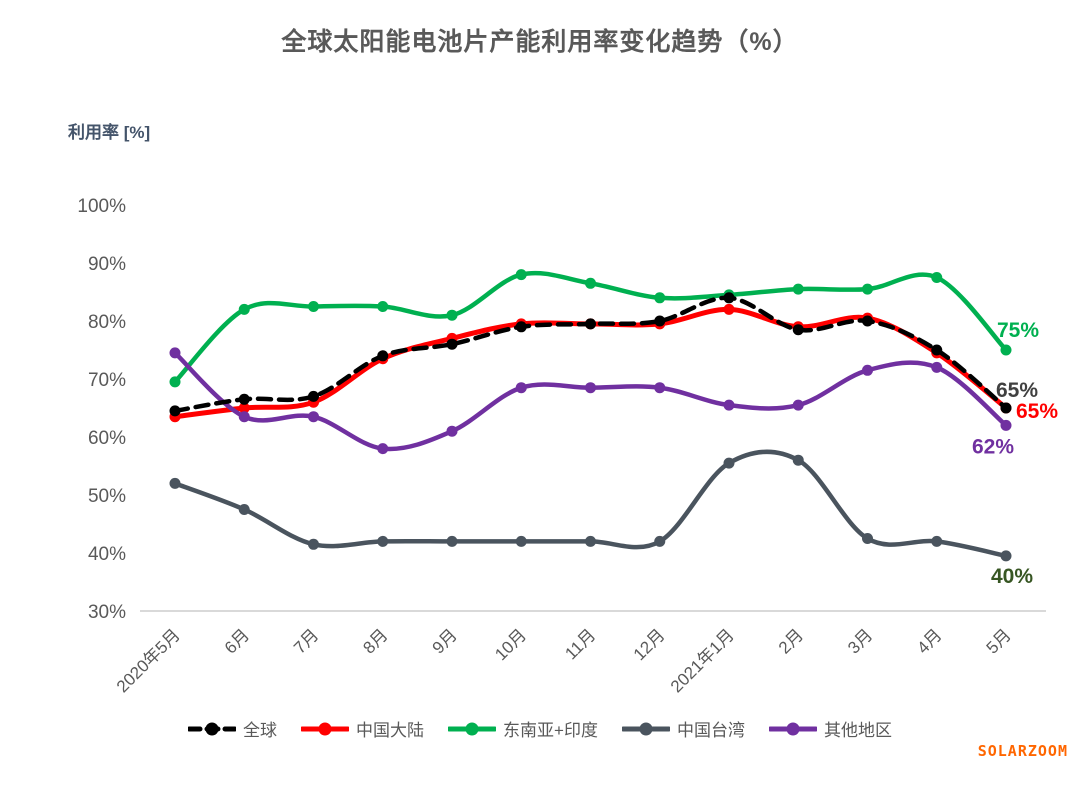  Describe the element at coordinates (107, 496) in the screenshot. I see `y-tick-label: 50%` at that location.